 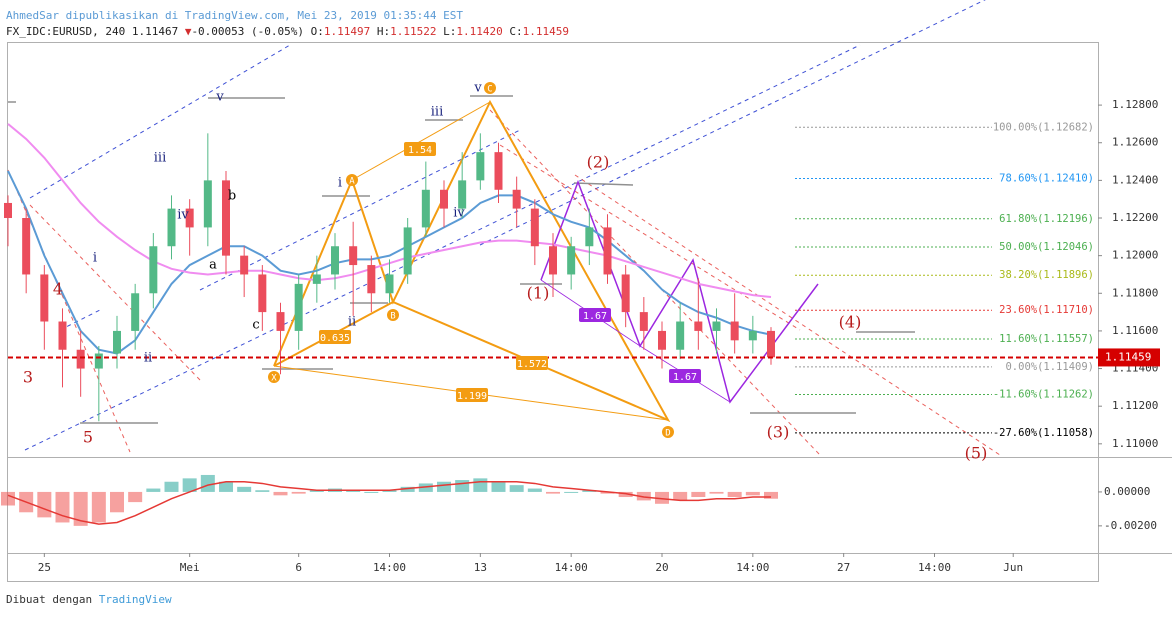 I want to click on y-tick-label: 0.00000, so click(x=1127, y=491).